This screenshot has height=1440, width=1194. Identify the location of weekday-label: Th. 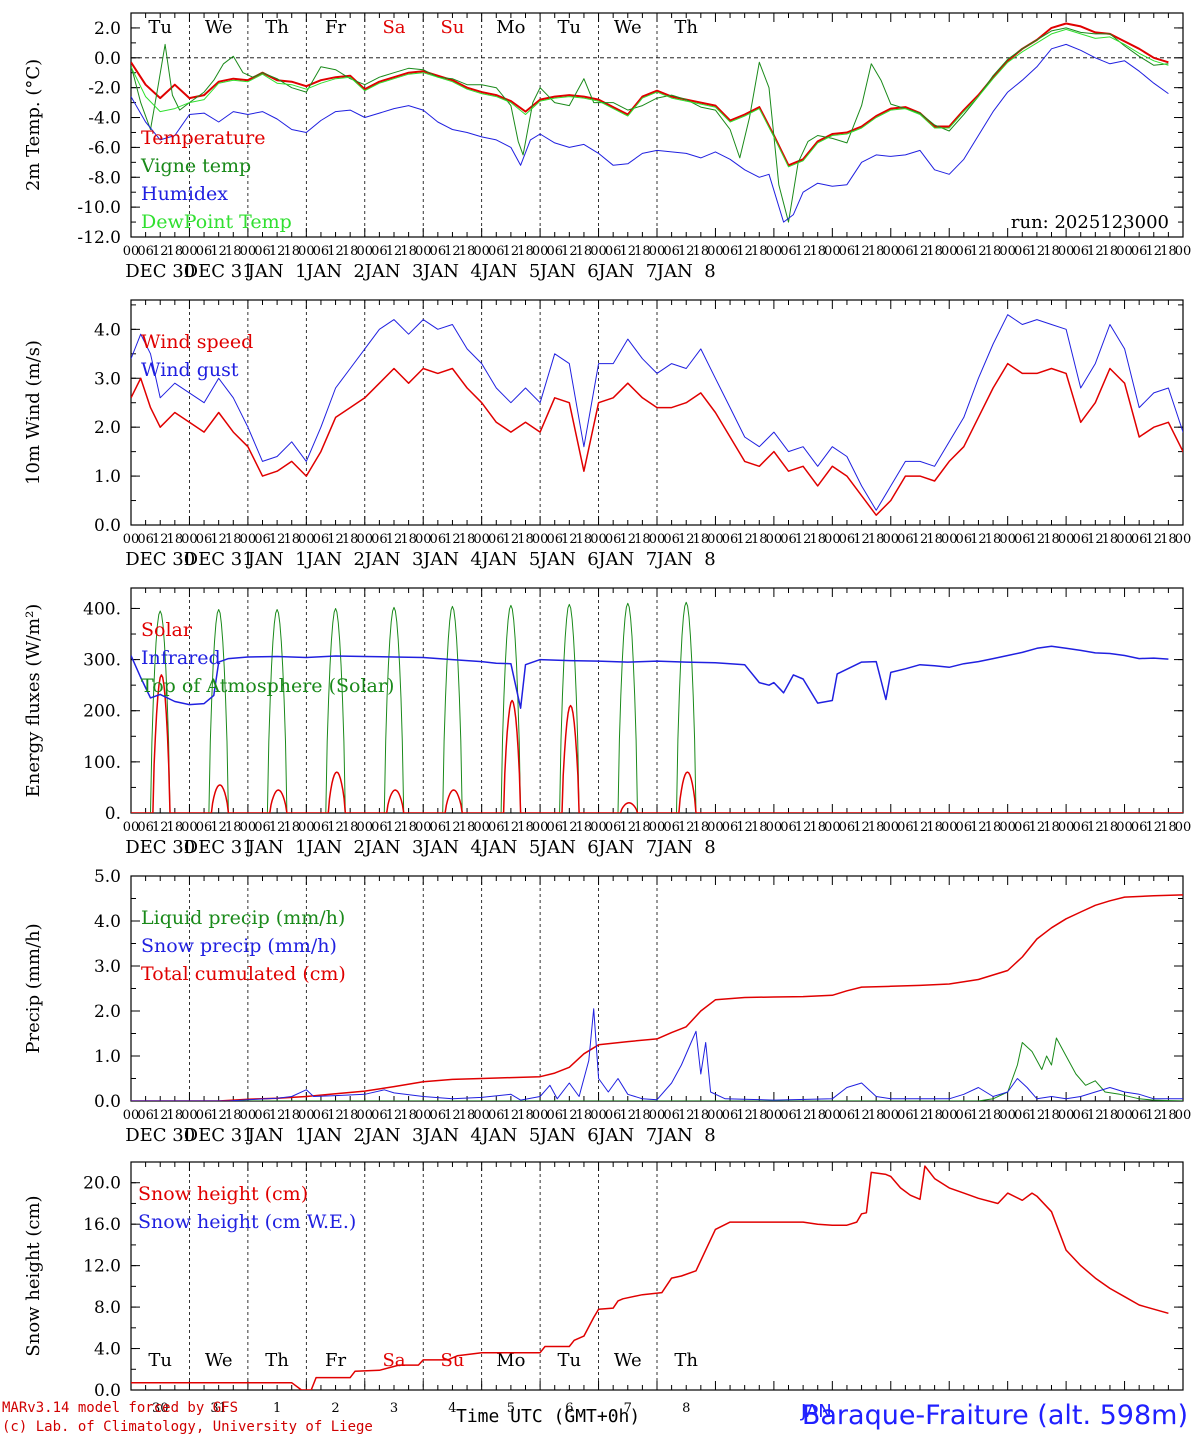
(277, 27).